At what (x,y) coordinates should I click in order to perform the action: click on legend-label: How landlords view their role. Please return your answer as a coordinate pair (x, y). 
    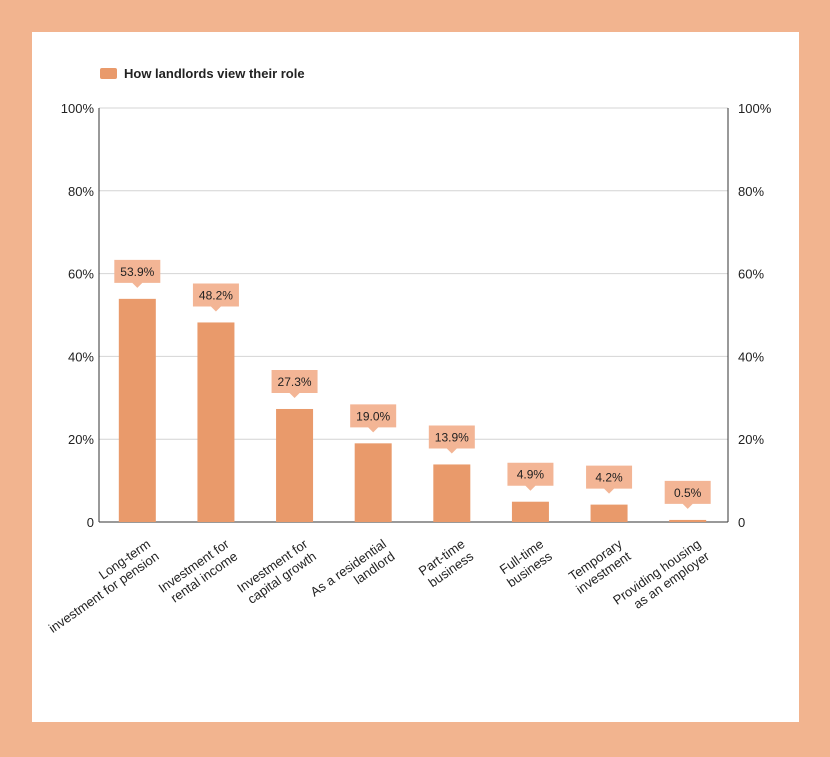
    Looking at the image, I should click on (214, 73).